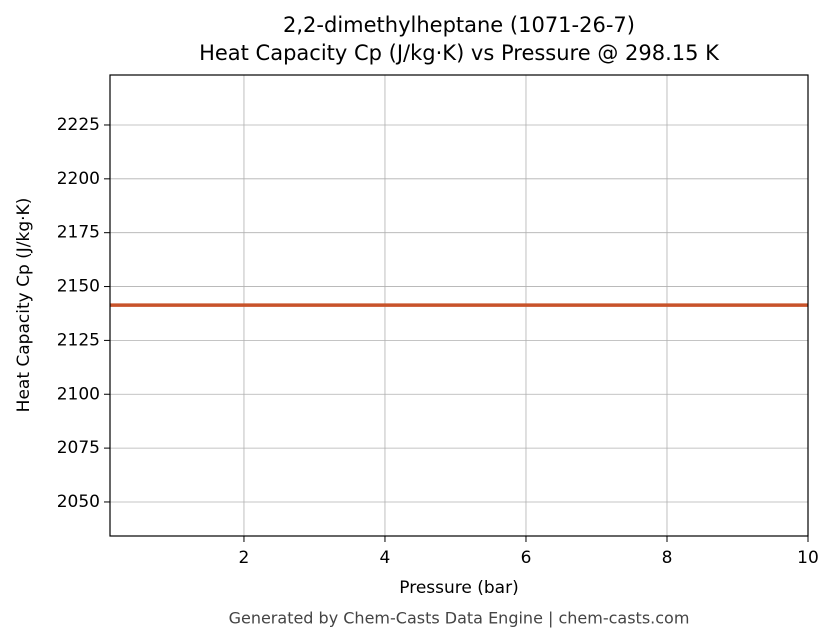 Image resolution: width=836 pixels, height=644 pixels. Describe the element at coordinates (24, 305) in the screenshot. I see `y-axis-label: Heat Capacity Cp (J/kg·K)` at that location.